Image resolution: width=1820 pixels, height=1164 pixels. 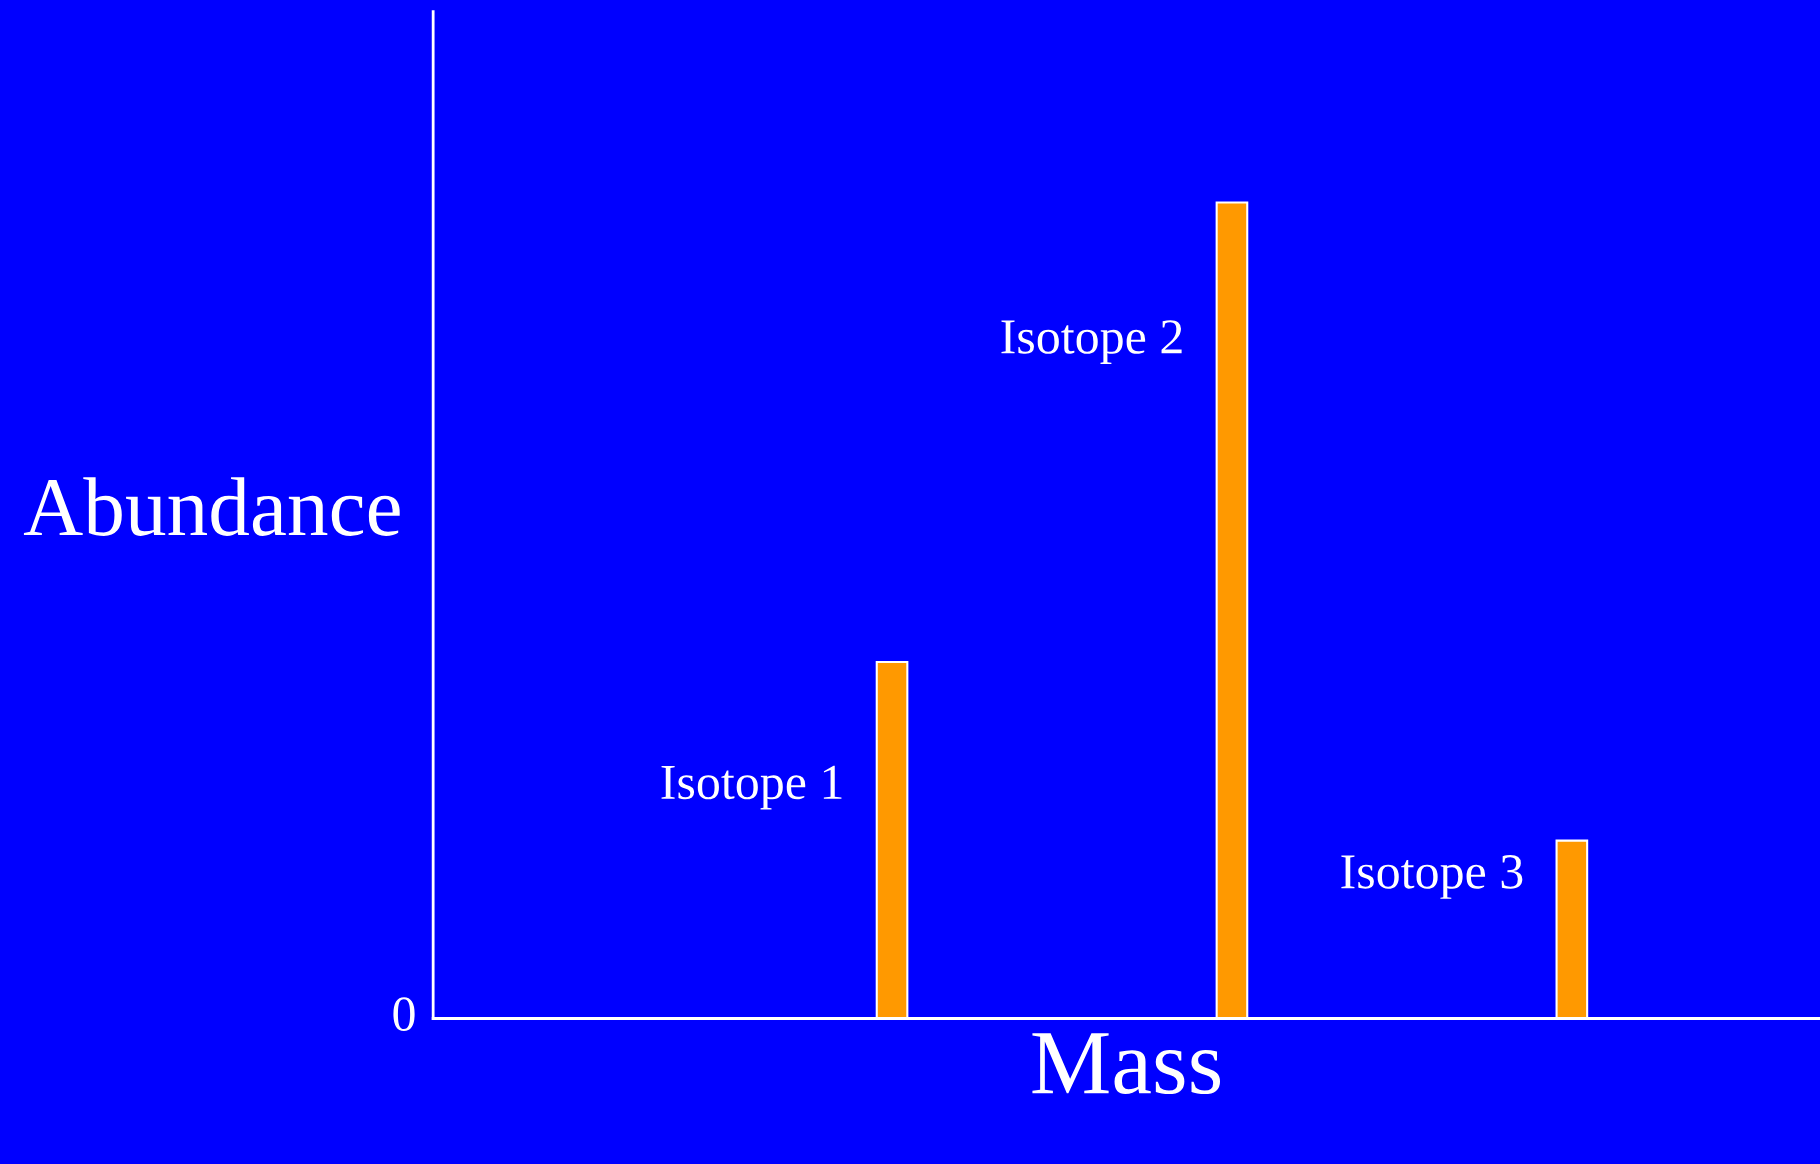 What do you see at coordinates (1126, 1064) in the screenshot?
I see `x-axis-title: Mass` at bounding box center [1126, 1064].